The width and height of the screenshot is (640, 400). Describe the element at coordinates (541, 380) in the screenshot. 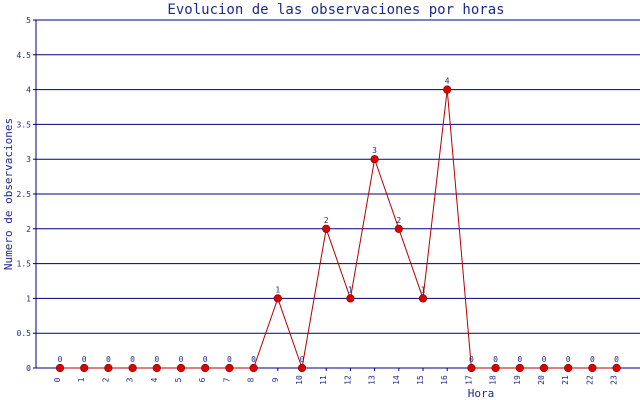

I see `x-tick-label: 20` at that location.